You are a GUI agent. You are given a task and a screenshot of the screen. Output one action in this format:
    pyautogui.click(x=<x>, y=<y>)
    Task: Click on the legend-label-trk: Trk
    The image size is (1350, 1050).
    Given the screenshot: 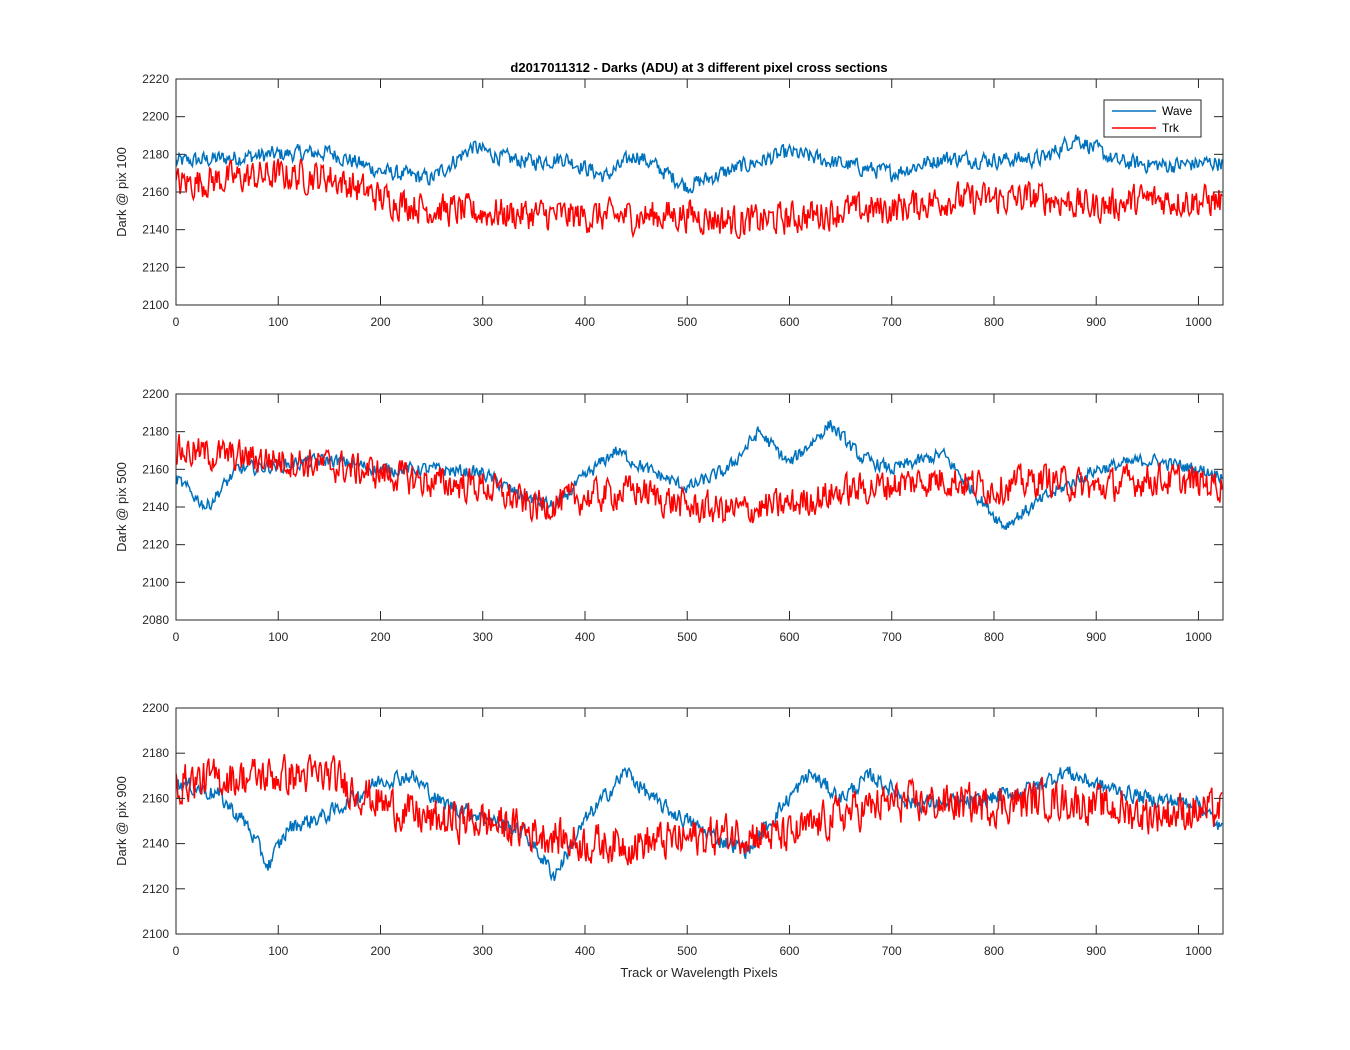 What is the action you would take?
    pyautogui.click(x=1171, y=128)
    